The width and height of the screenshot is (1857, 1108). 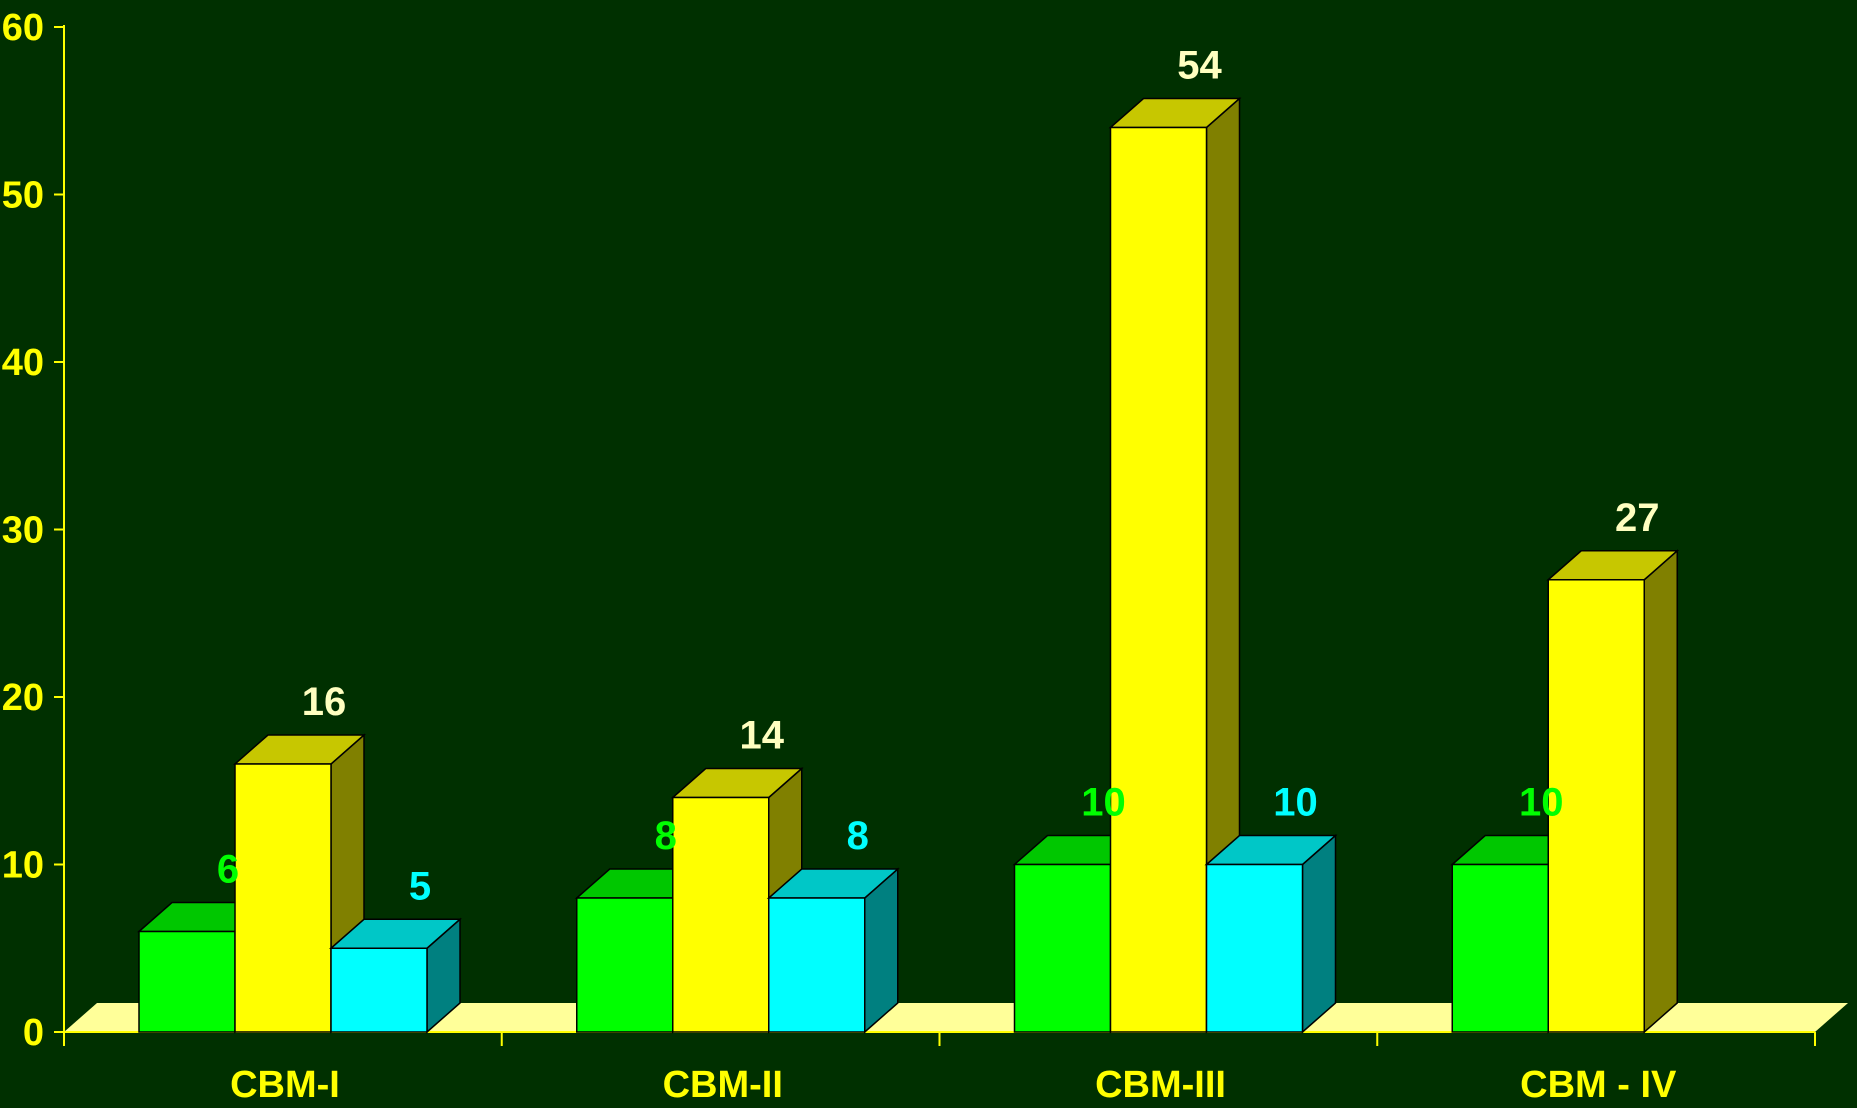 I want to click on data-label: 16, so click(x=324, y=702).